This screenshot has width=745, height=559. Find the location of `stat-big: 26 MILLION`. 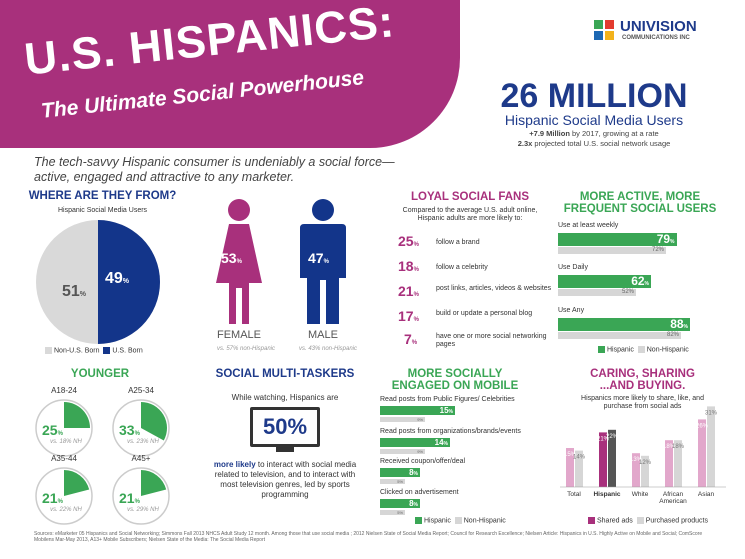

stat-big: 26 MILLION is located at coordinates (594, 96).